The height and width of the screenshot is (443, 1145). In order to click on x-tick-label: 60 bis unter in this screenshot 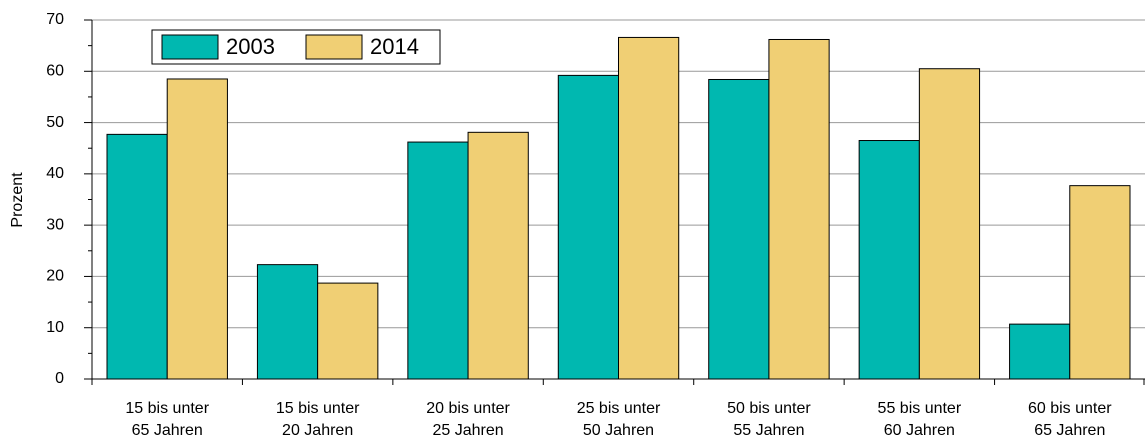, I will do `click(1070, 408)`.